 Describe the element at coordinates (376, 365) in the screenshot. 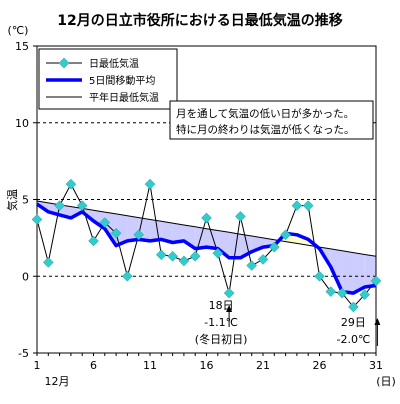

I see `x-tick-label: 31` at that location.